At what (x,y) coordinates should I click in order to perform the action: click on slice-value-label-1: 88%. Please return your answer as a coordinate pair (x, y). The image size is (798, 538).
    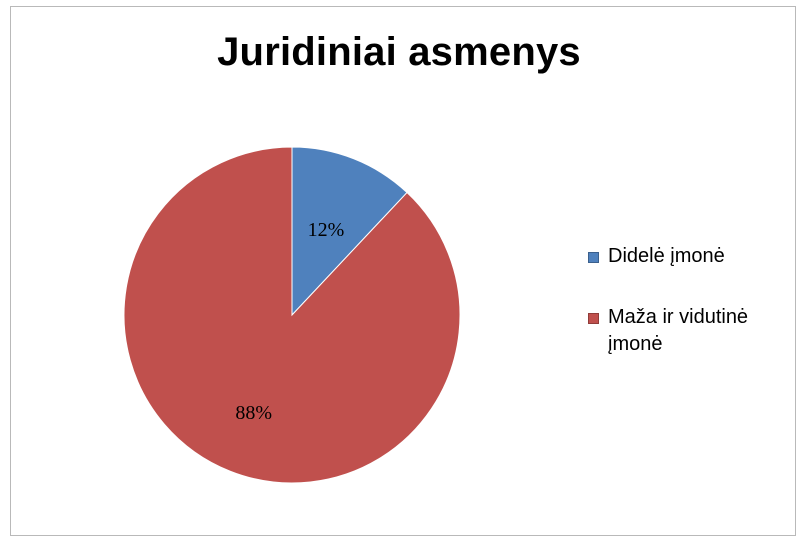
    Looking at the image, I should click on (253, 413).